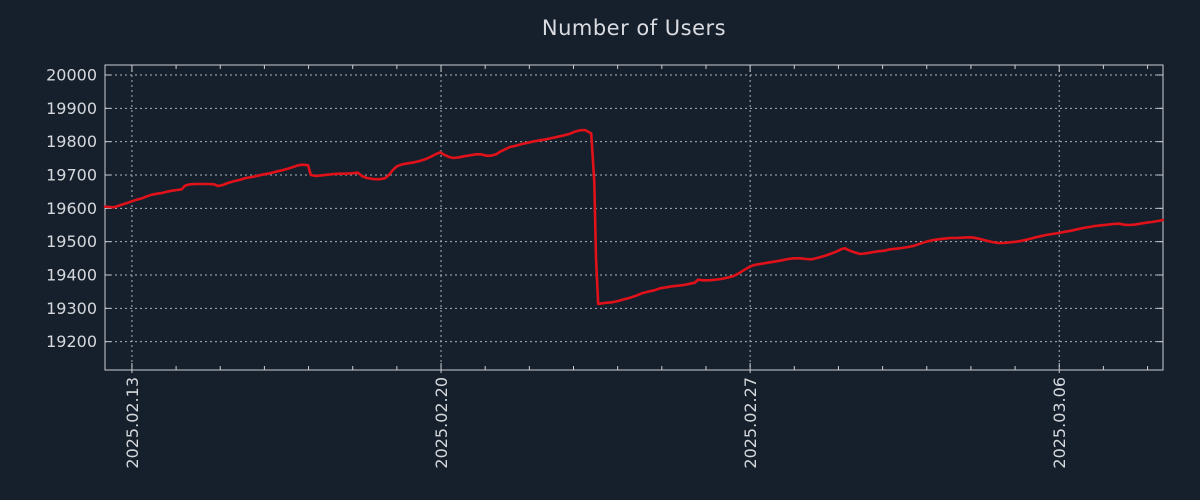 The width and height of the screenshot is (1200, 500). I want to click on y-tick-label: 19600, so click(71, 208).